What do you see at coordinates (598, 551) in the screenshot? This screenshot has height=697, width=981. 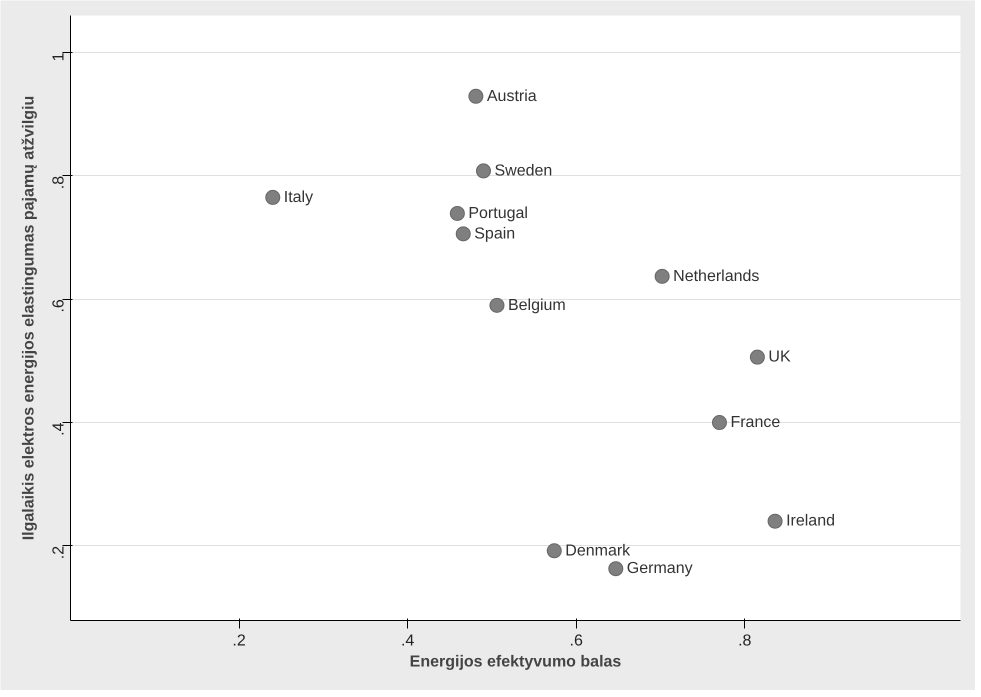 I see `annotation: Denmark` at bounding box center [598, 551].